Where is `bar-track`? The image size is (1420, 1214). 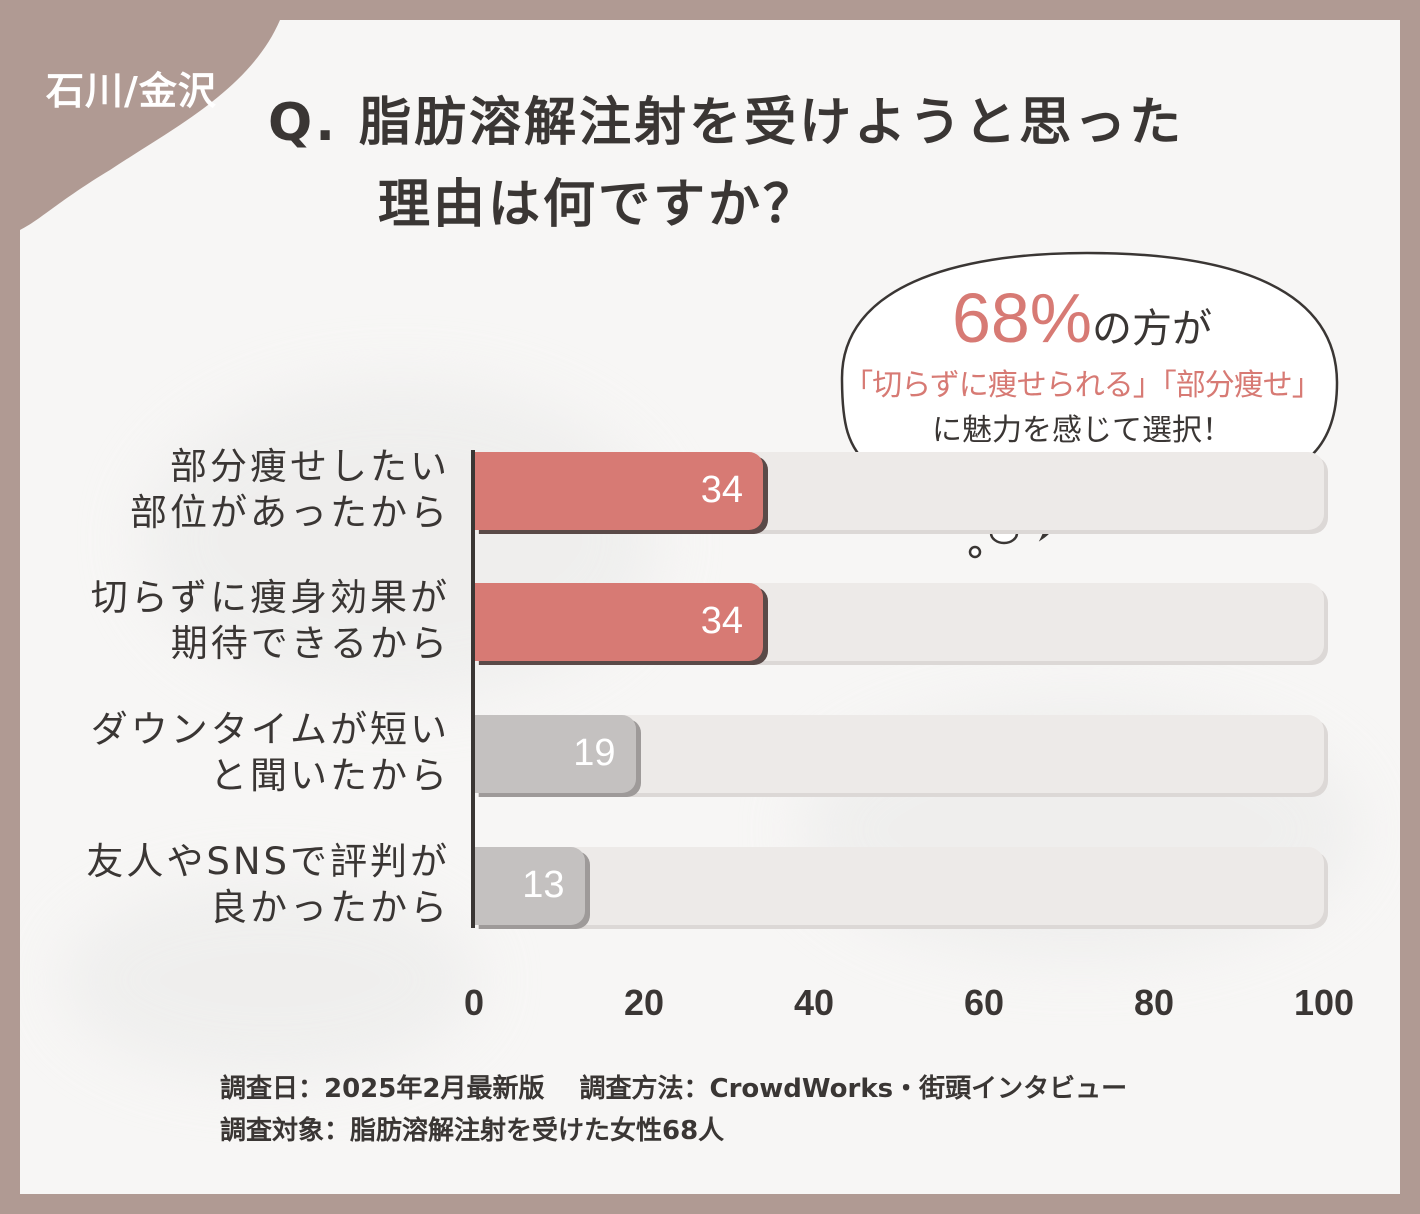
bar-track is located at coordinates (899, 886).